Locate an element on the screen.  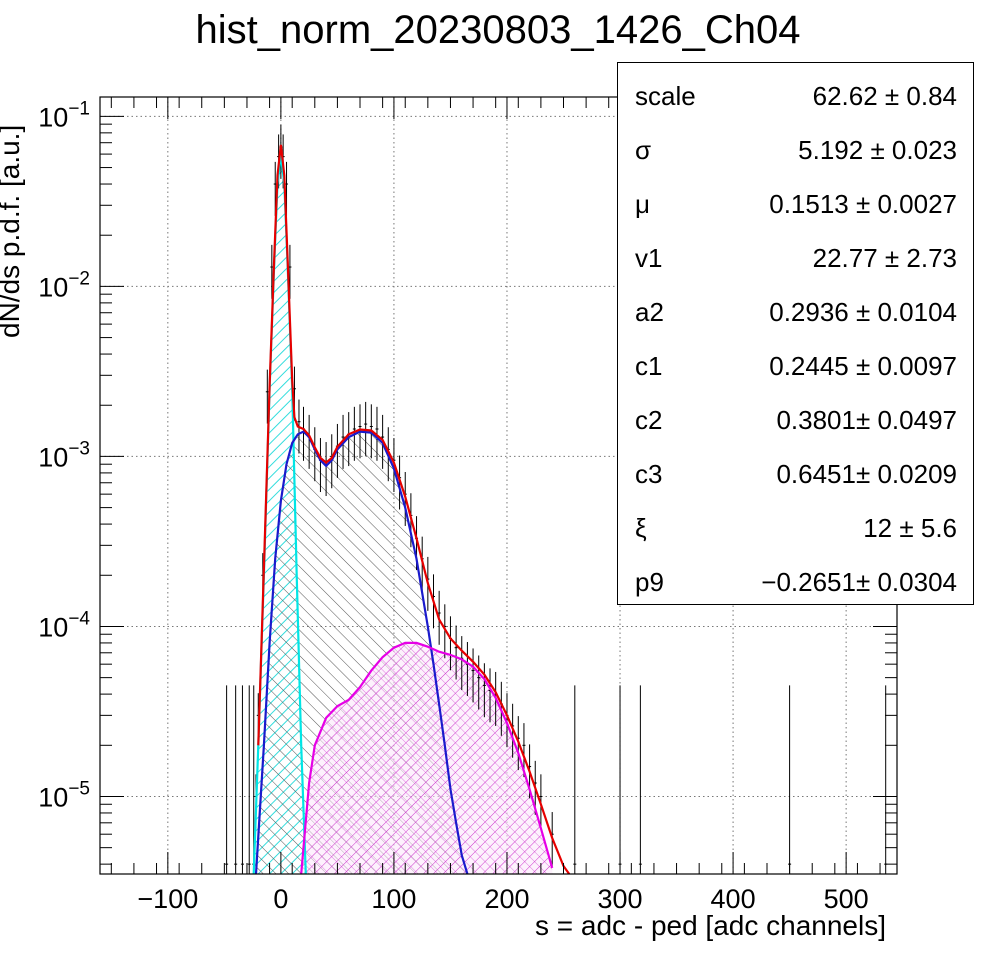
y-tick-exponent: −3 is located at coordinates (79, 448).